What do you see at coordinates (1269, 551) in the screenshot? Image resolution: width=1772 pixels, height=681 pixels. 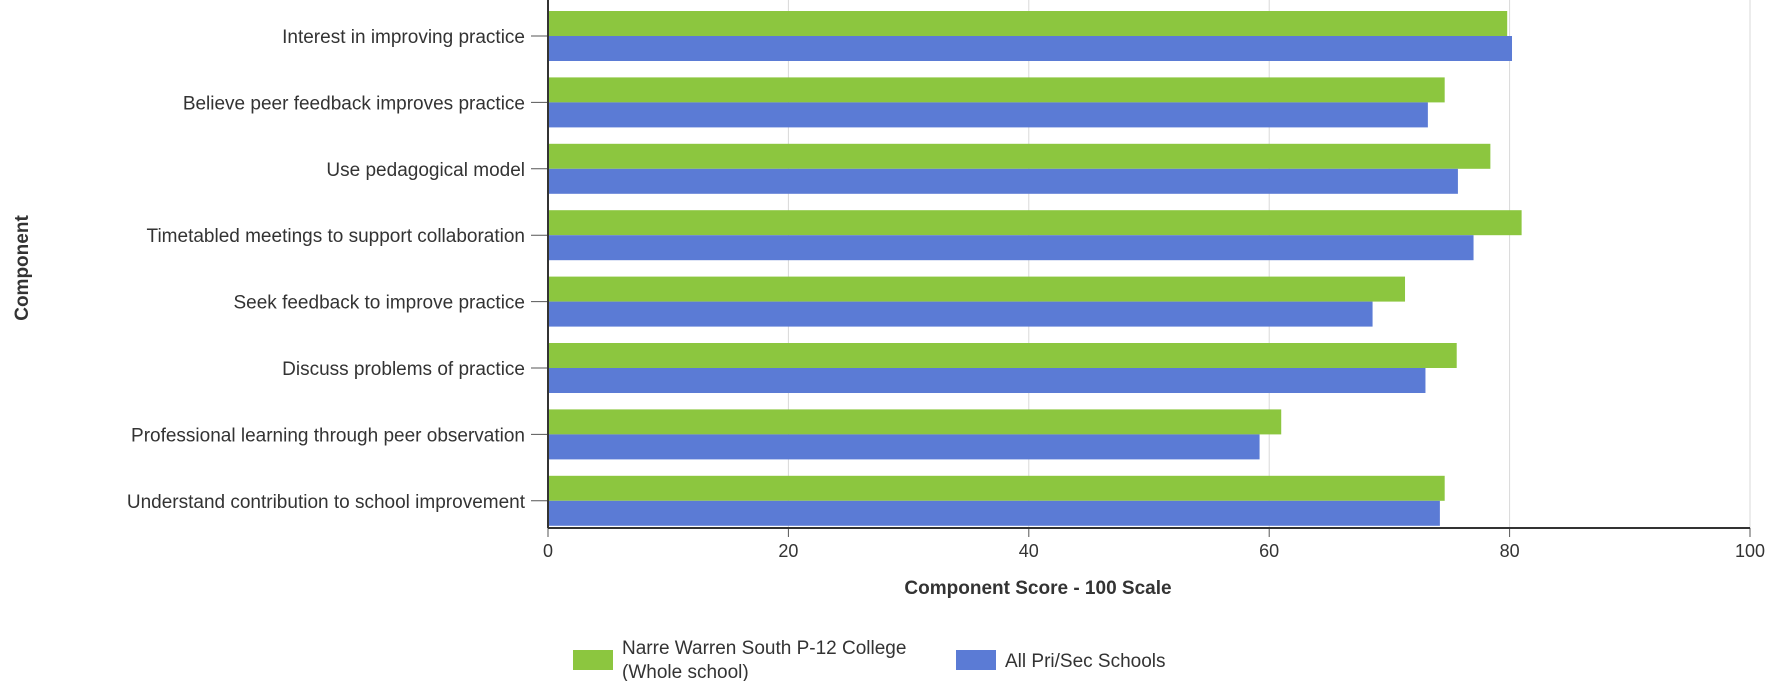 I see `x-tick-label: 60` at bounding box center [1269, 551].